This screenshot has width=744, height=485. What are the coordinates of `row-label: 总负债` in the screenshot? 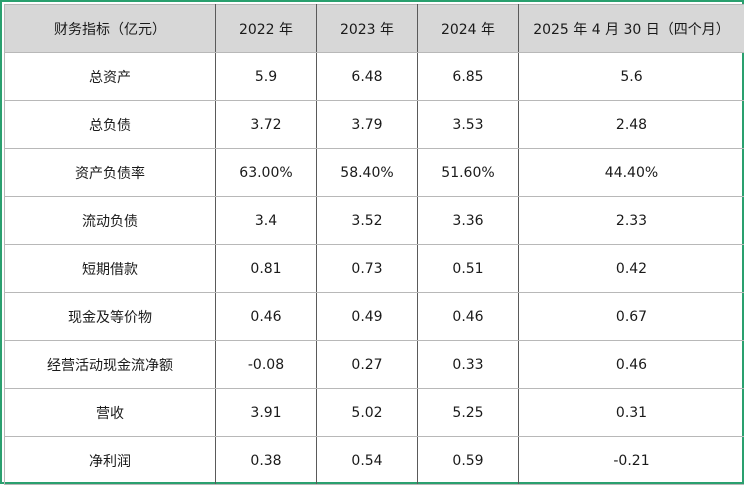 It's located at (110, 125).